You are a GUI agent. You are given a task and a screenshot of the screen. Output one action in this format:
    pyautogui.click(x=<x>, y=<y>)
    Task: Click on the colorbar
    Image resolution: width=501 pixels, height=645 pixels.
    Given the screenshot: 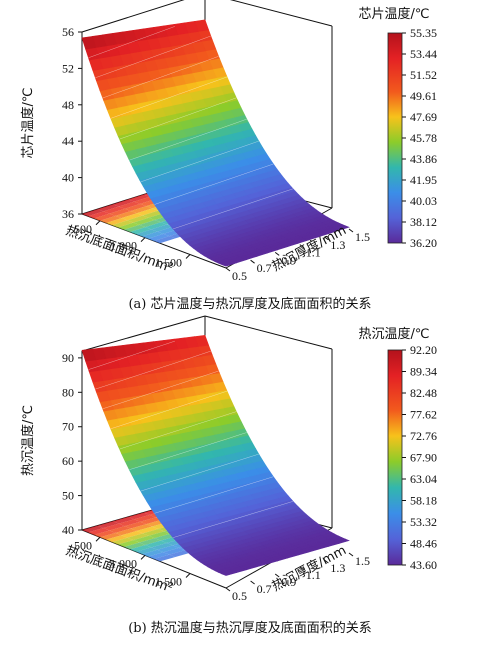 What is the action you would take?
    pyautogui.click(x=395, y=457)
    